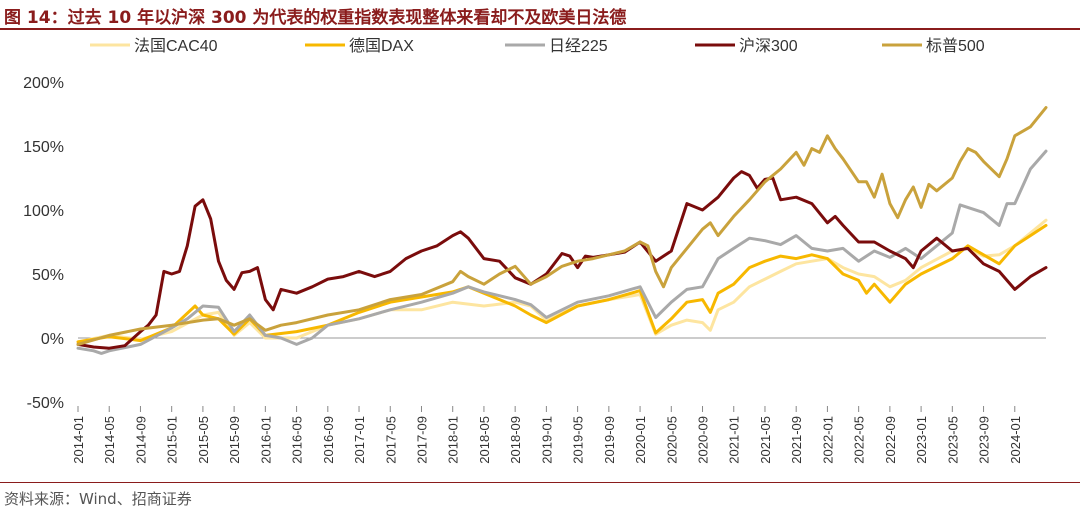 The width and height of the screenshot is (1080, 512). I want to click on x-tick-label: 2015-09, so click(234, 440).